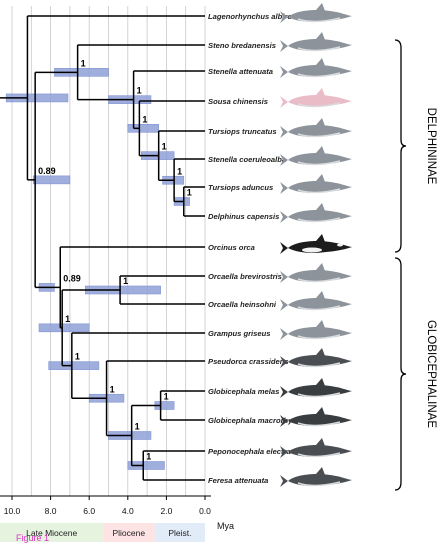 This screenshot has height=544, width=446. I want to click on figure-label: Figure 1, so click(32, 538).